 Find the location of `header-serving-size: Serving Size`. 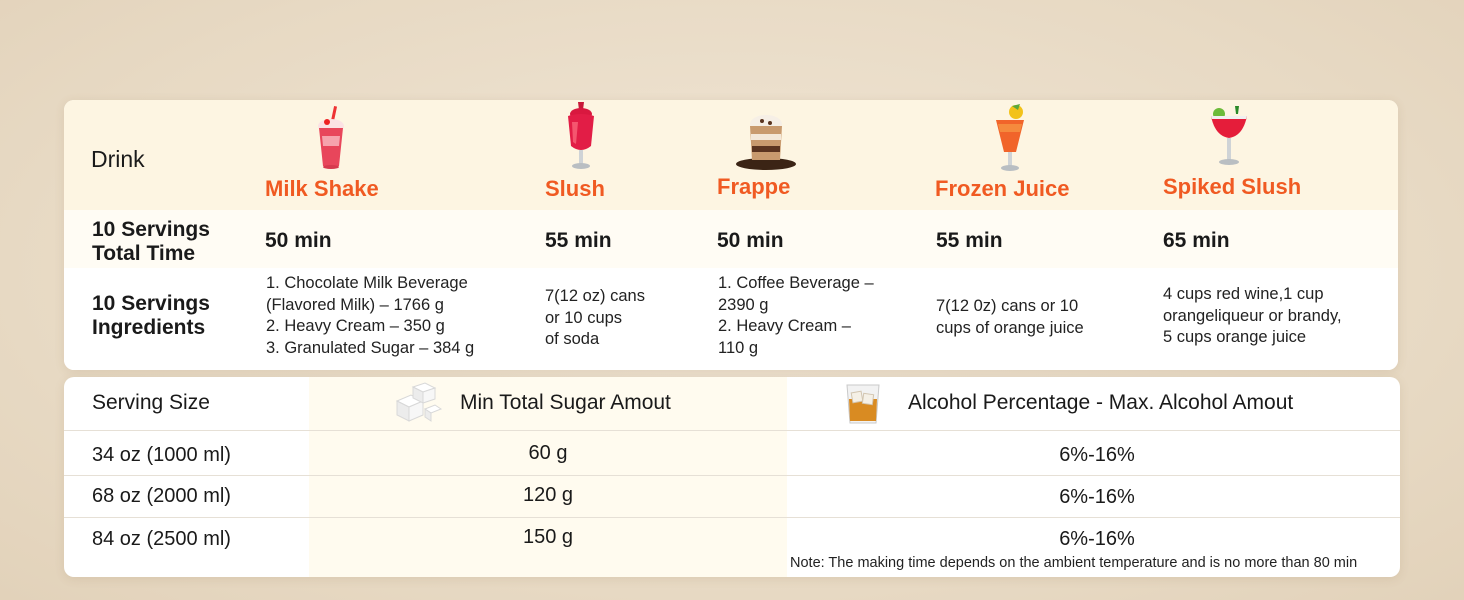

header-serving-size: Serving Size is located at coordinates (151, 402).